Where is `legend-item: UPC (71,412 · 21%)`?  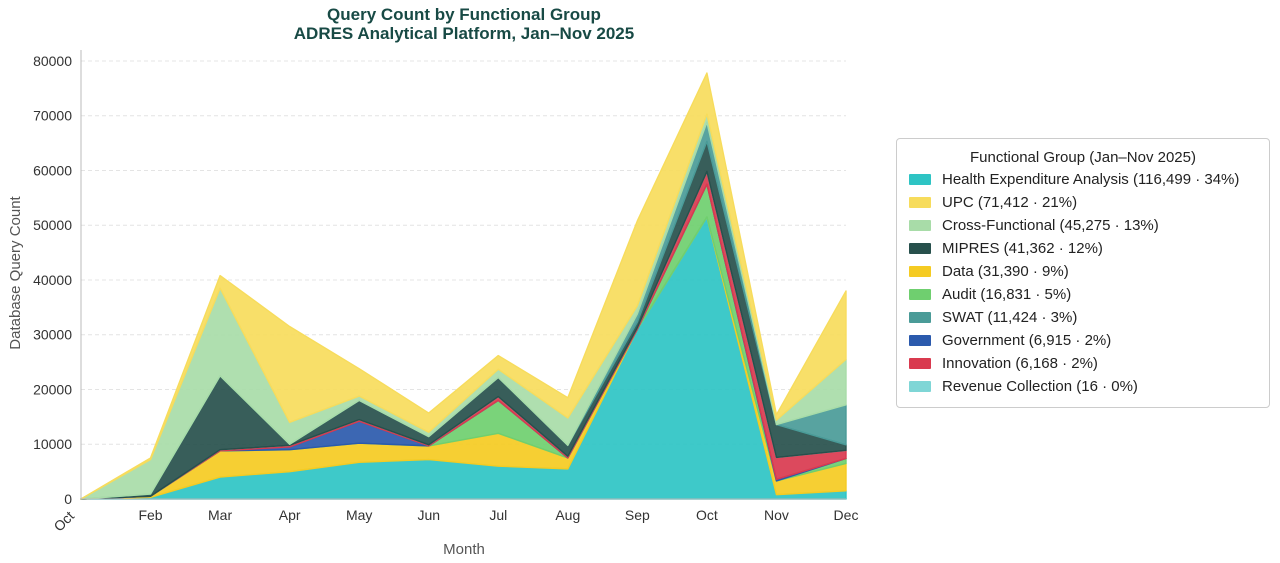
legend-item: UPC (71,412 · 21%) is located at coordinates (1083, 202).